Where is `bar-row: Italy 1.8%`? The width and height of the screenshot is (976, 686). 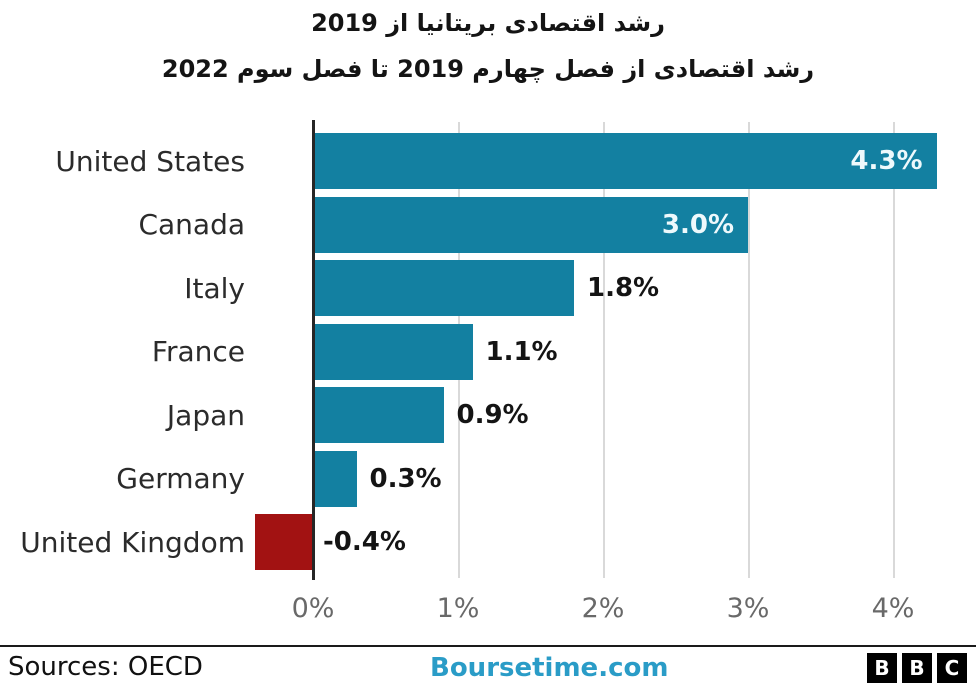 bar-row: Italy 1.8% is located at coordinates (488, 288).